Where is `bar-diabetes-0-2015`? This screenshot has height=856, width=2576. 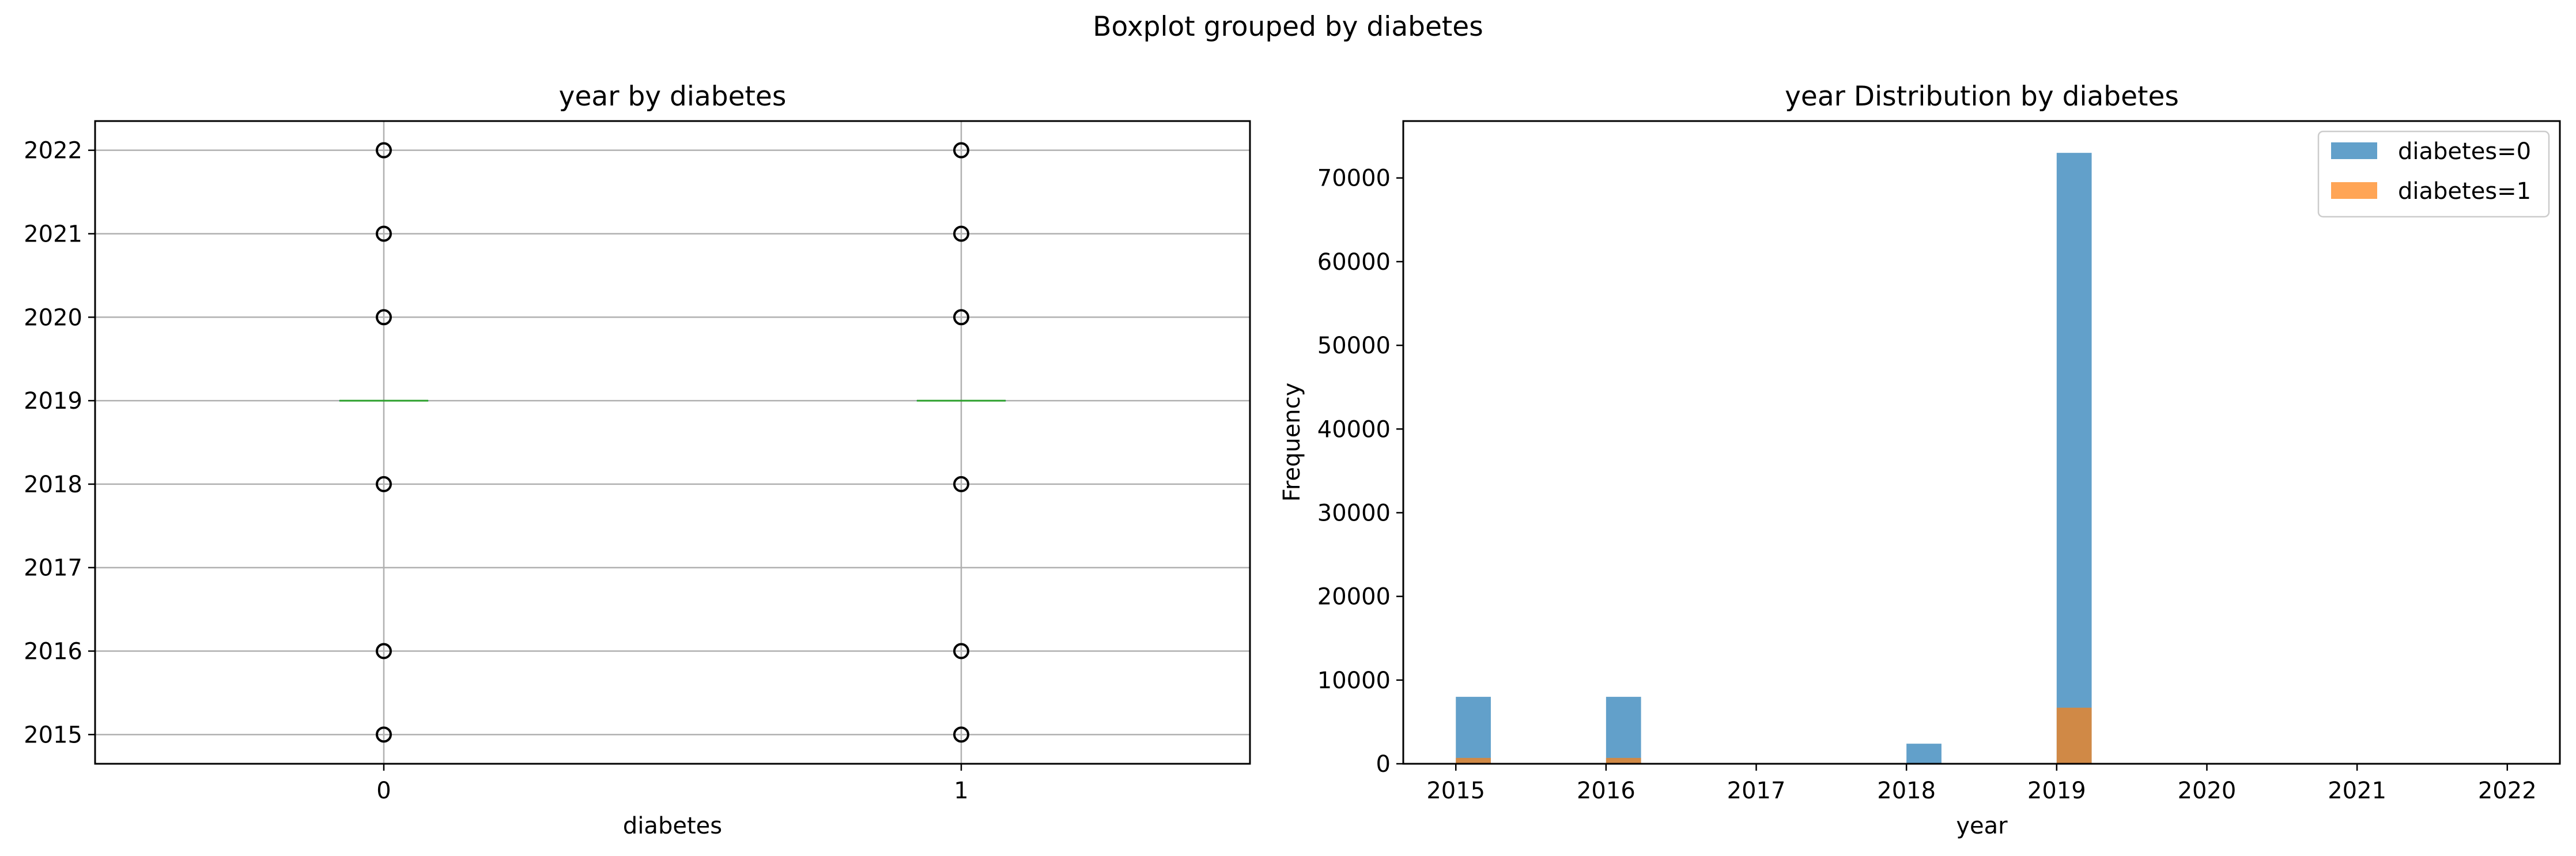 bar-diabetes-0-2015 is located at coordinates (1474, 730).